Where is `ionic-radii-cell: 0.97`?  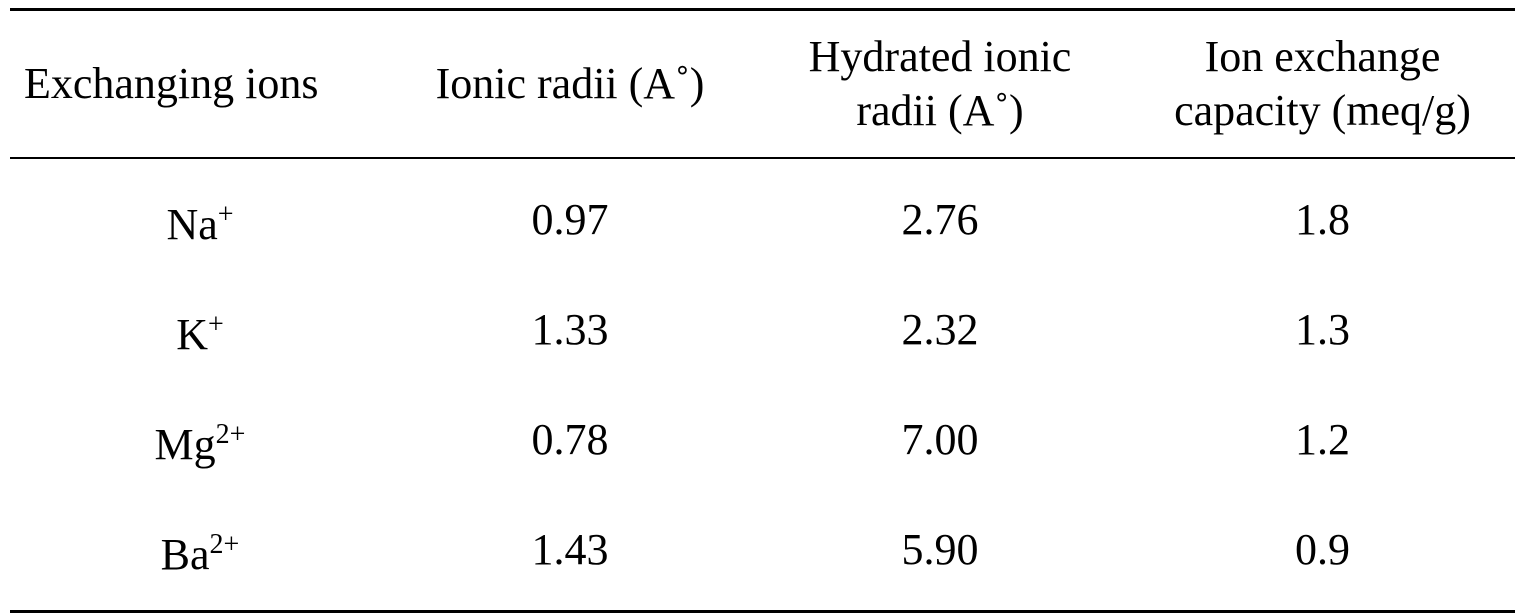 ionic-radii-cell: 0.97 is located at coordinates (570, 219).